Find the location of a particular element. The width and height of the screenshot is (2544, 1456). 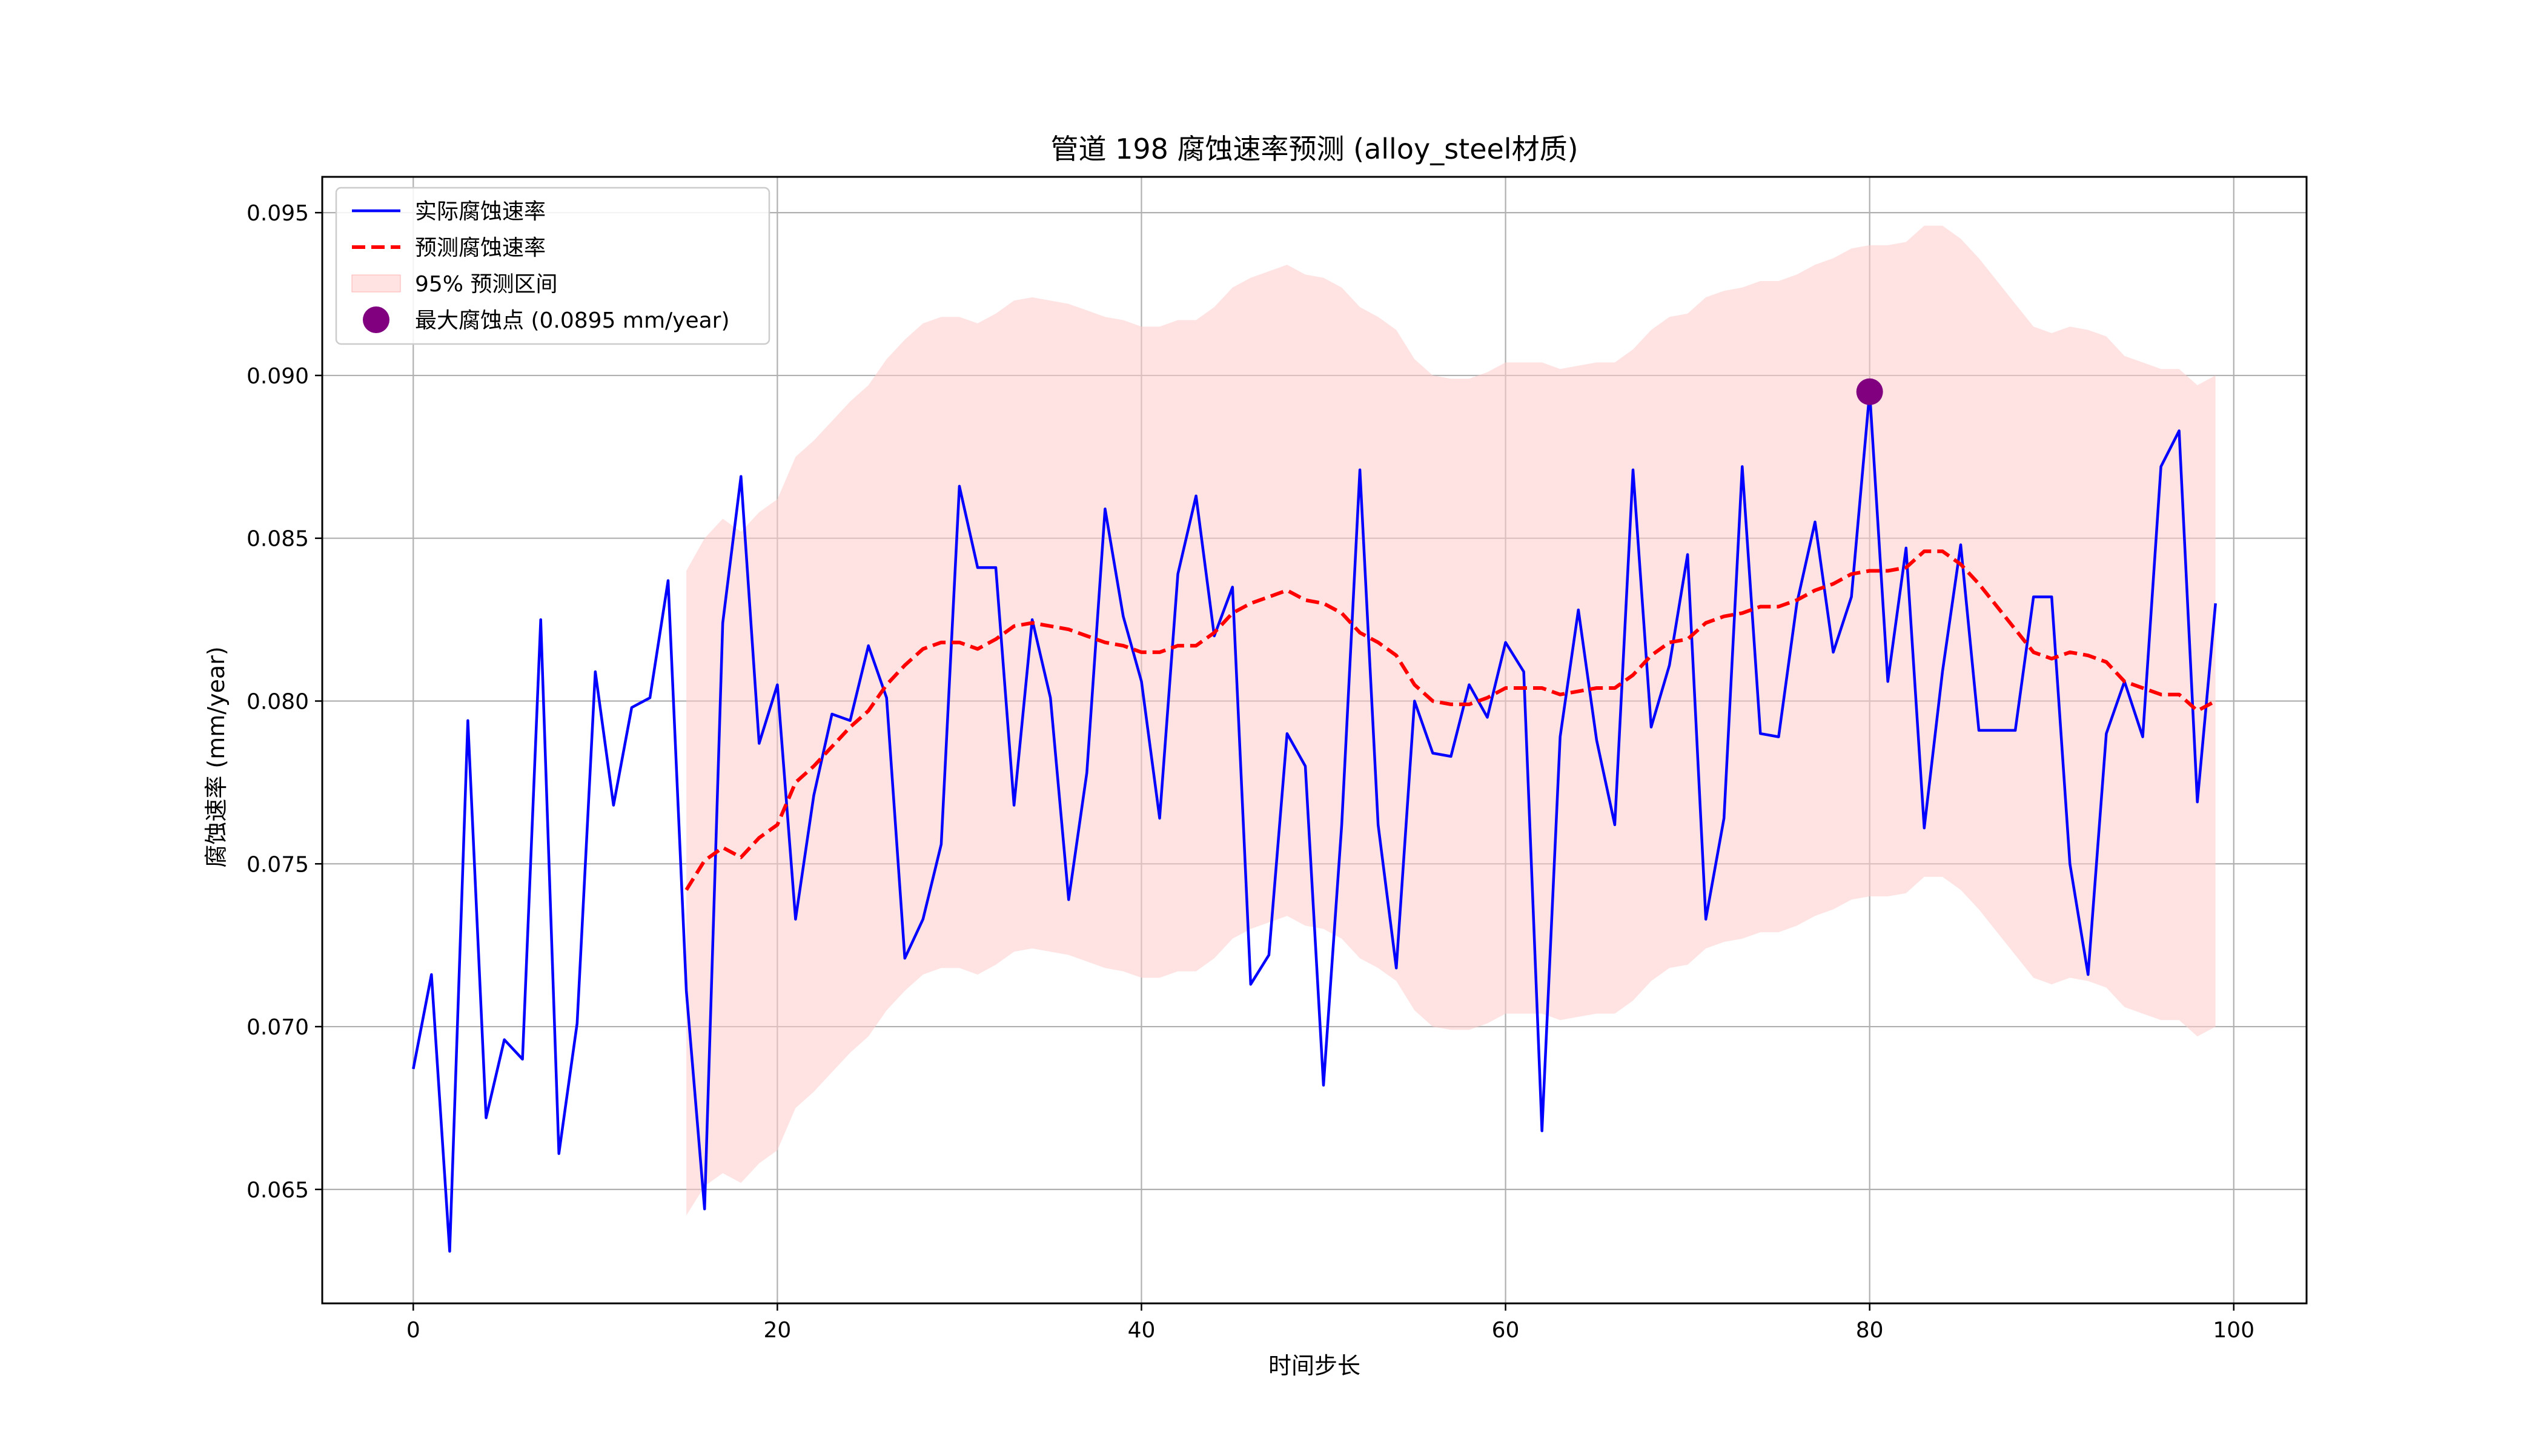

legend-max-point-label: 最大腐蚀点 (0.0895 mm/year) is located at coordinates (573, 320).